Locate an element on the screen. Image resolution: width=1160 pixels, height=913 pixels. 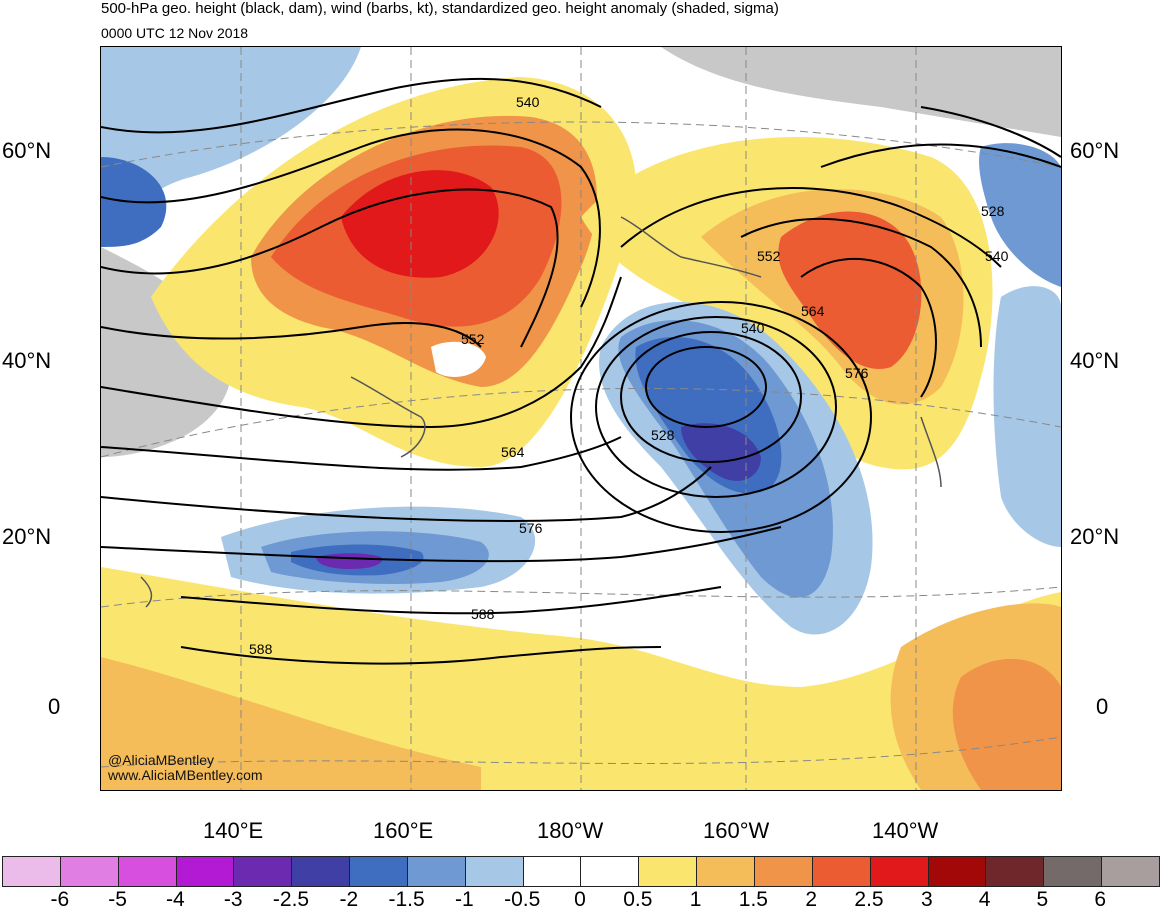
anomaly-region-east-tropics-dark is located at coordinates (1006, 724).